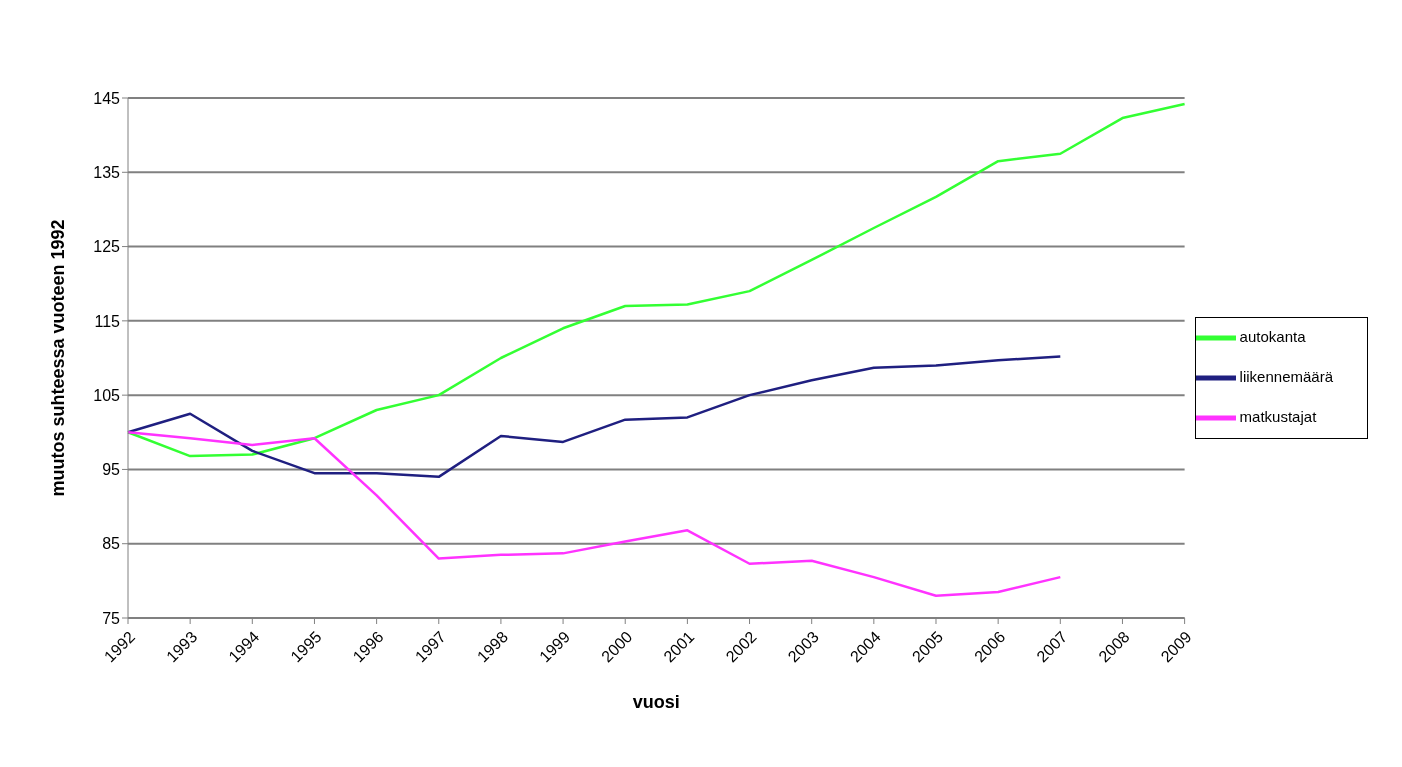  I want to click on y-tick-label: 135, so click(107, 172).